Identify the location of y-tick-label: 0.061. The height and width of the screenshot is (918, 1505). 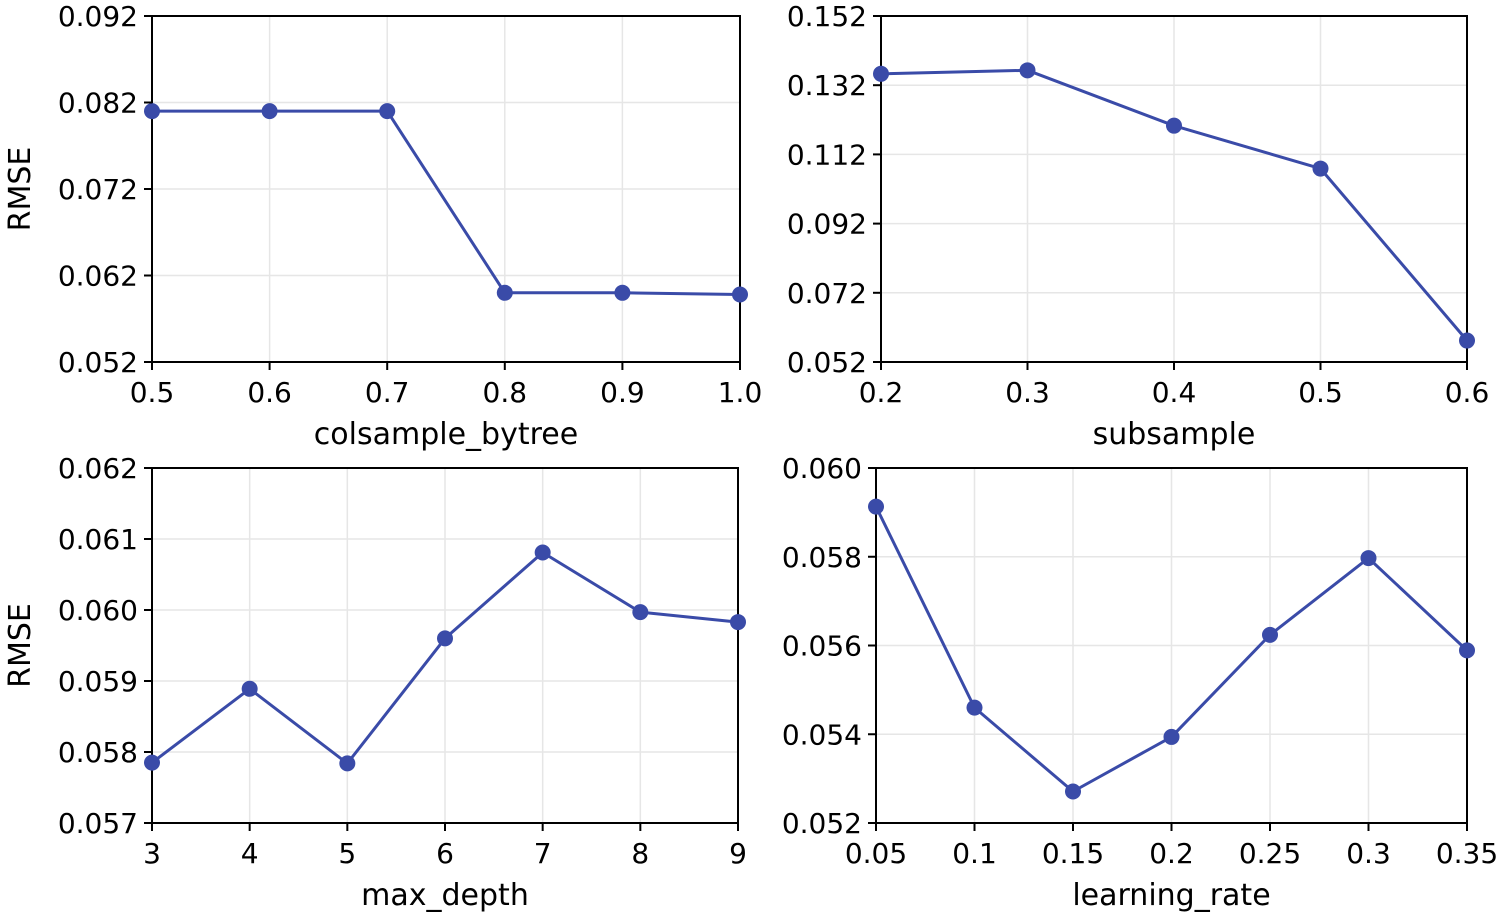
(98, 539).